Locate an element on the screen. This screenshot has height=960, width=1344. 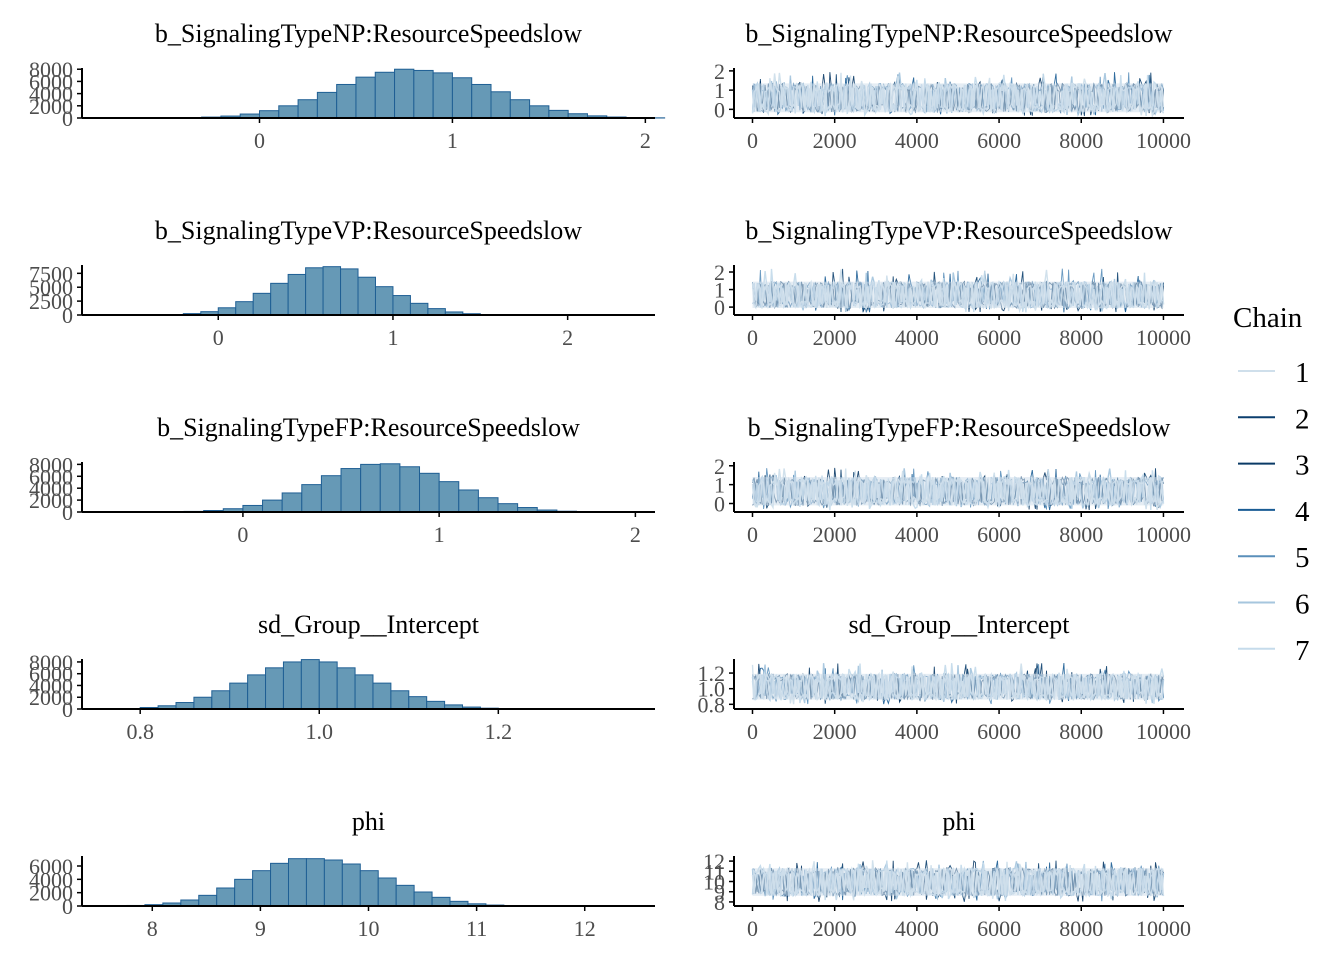
x-tick-label: 0.8 is located at coordinates (140, 731).